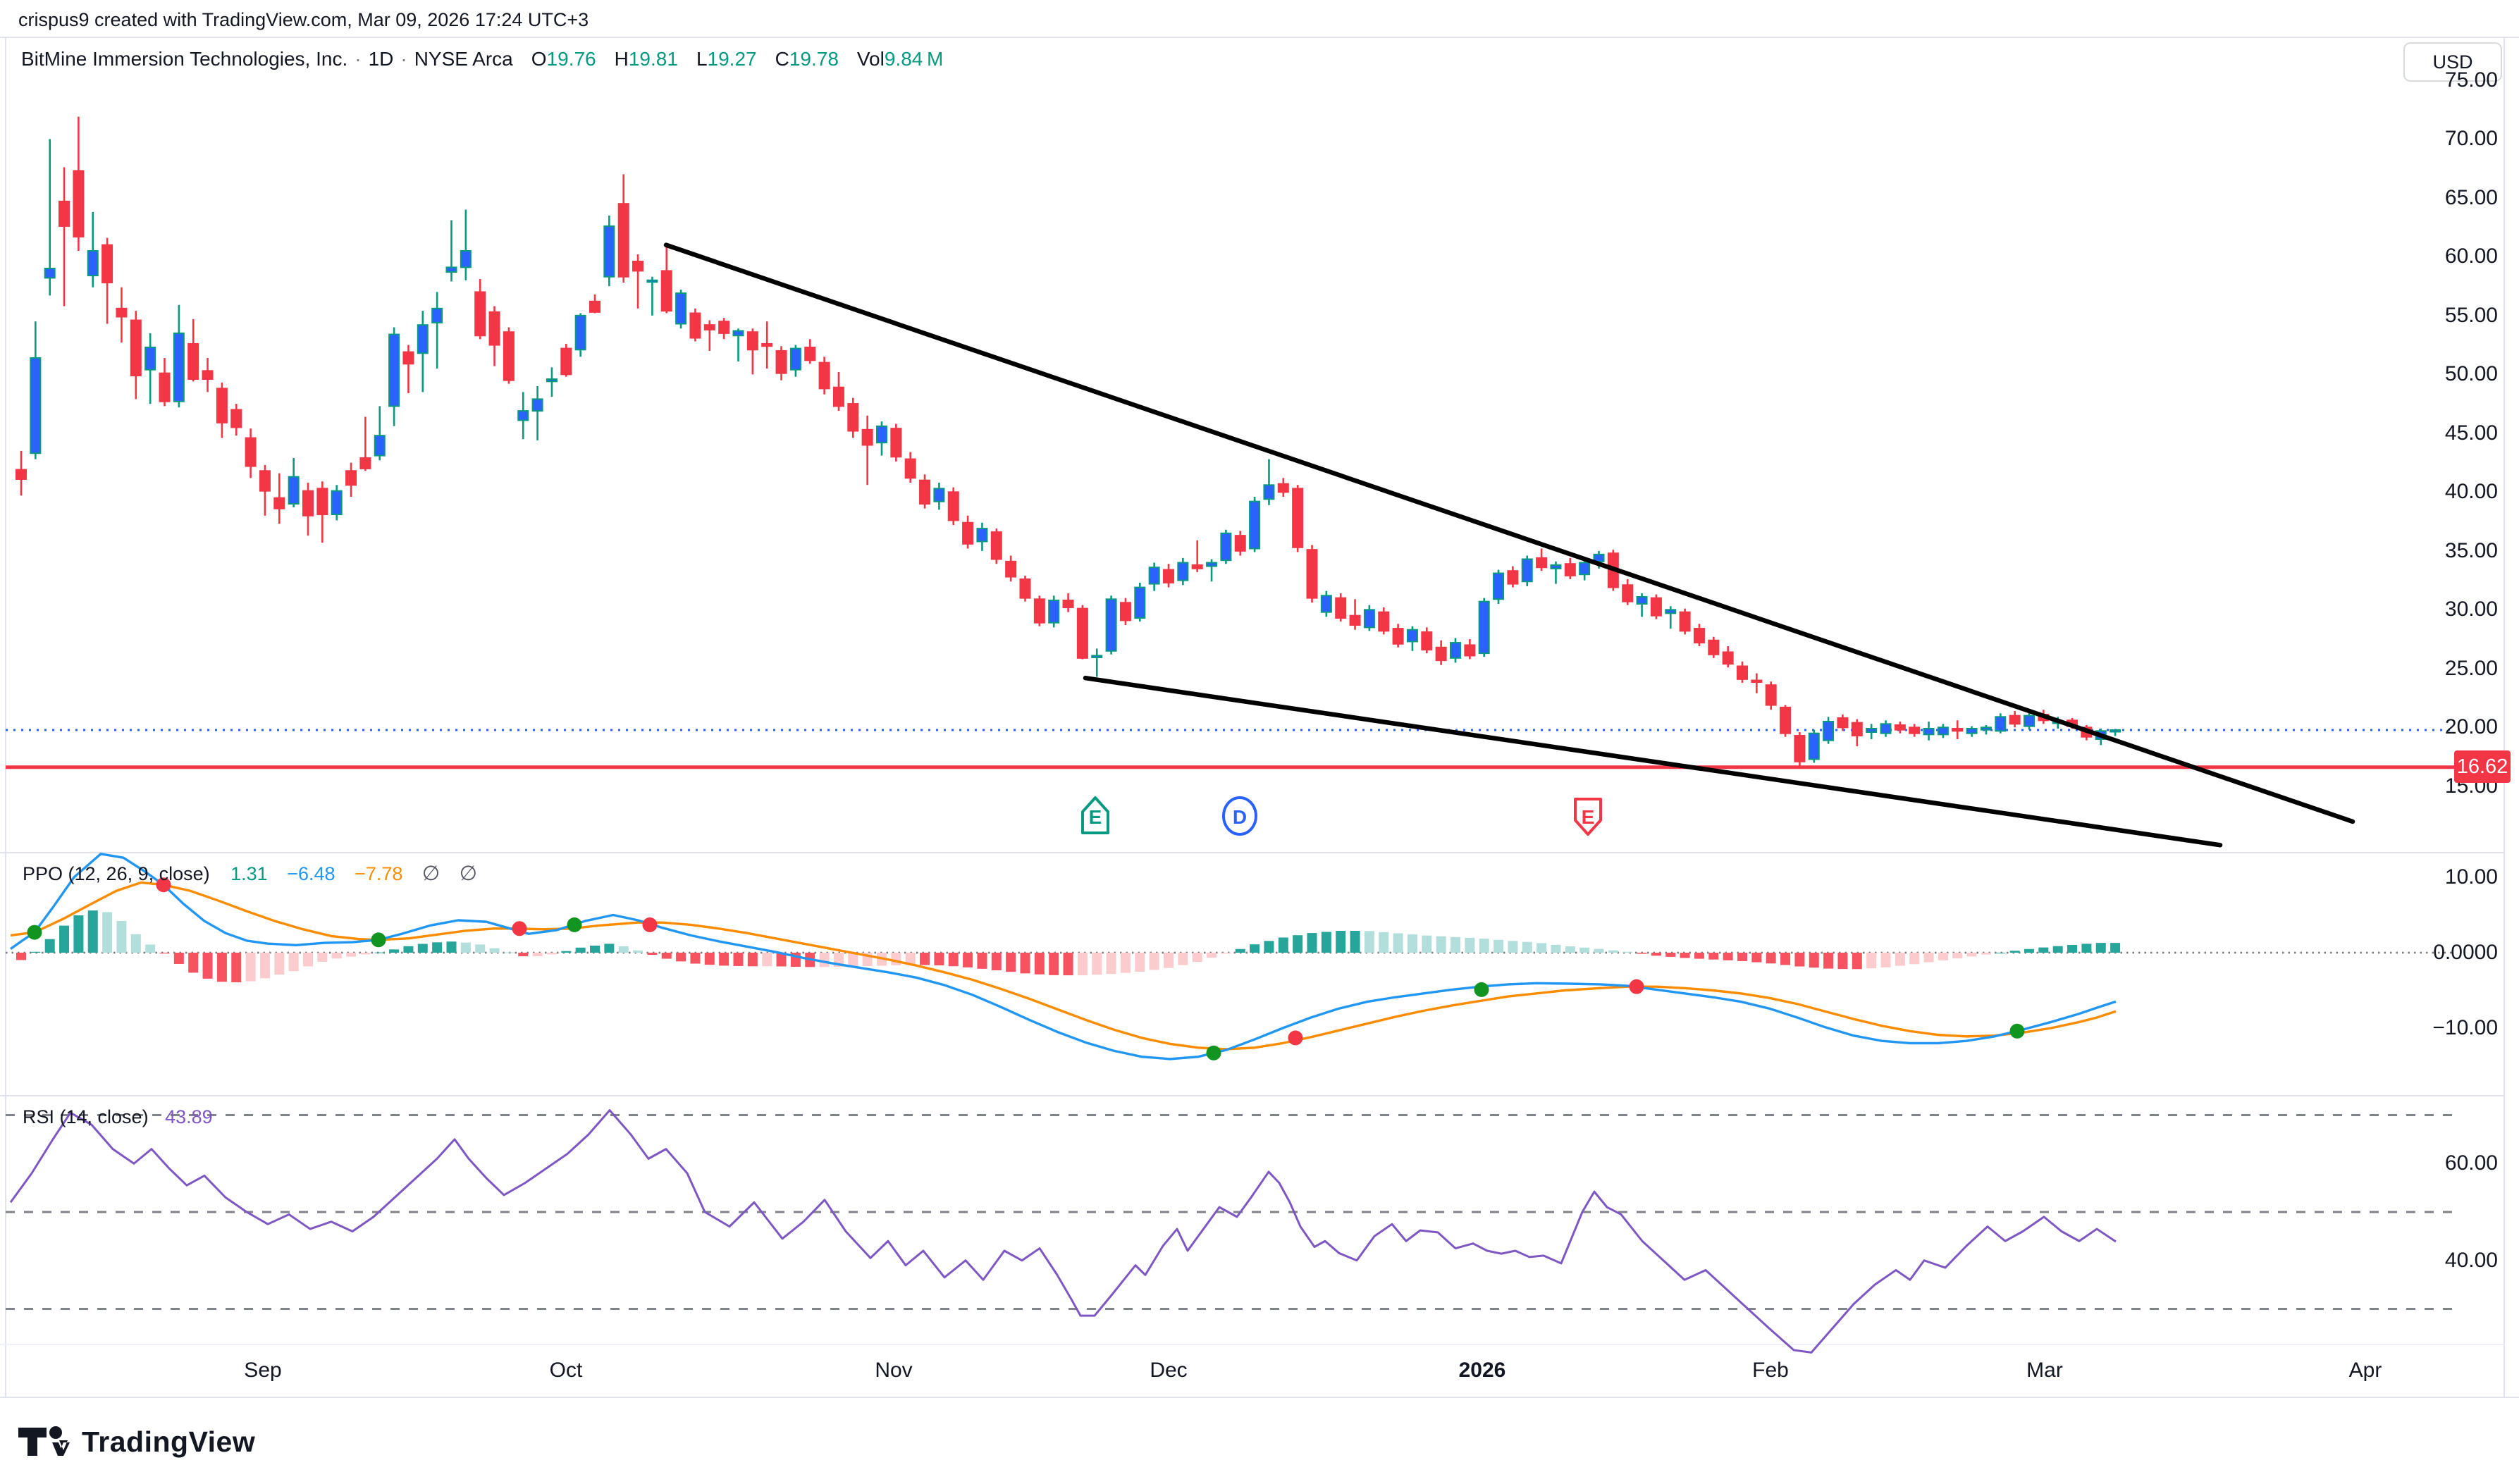 The height and width of the screenshot is (1484, 2519). I want to click on price-axis-label: 30.00, so click(2471, 610).